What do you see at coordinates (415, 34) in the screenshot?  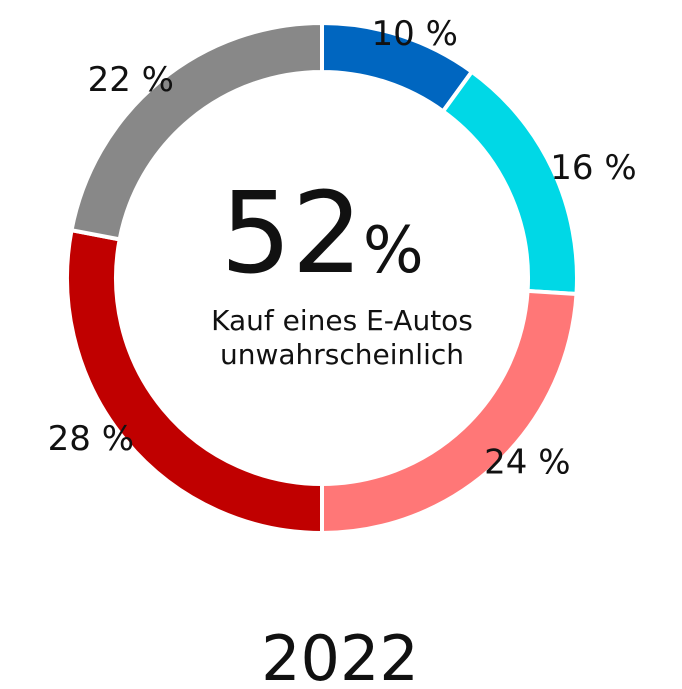 I see `value-label: 10 %` at bounding box center [415, 34].